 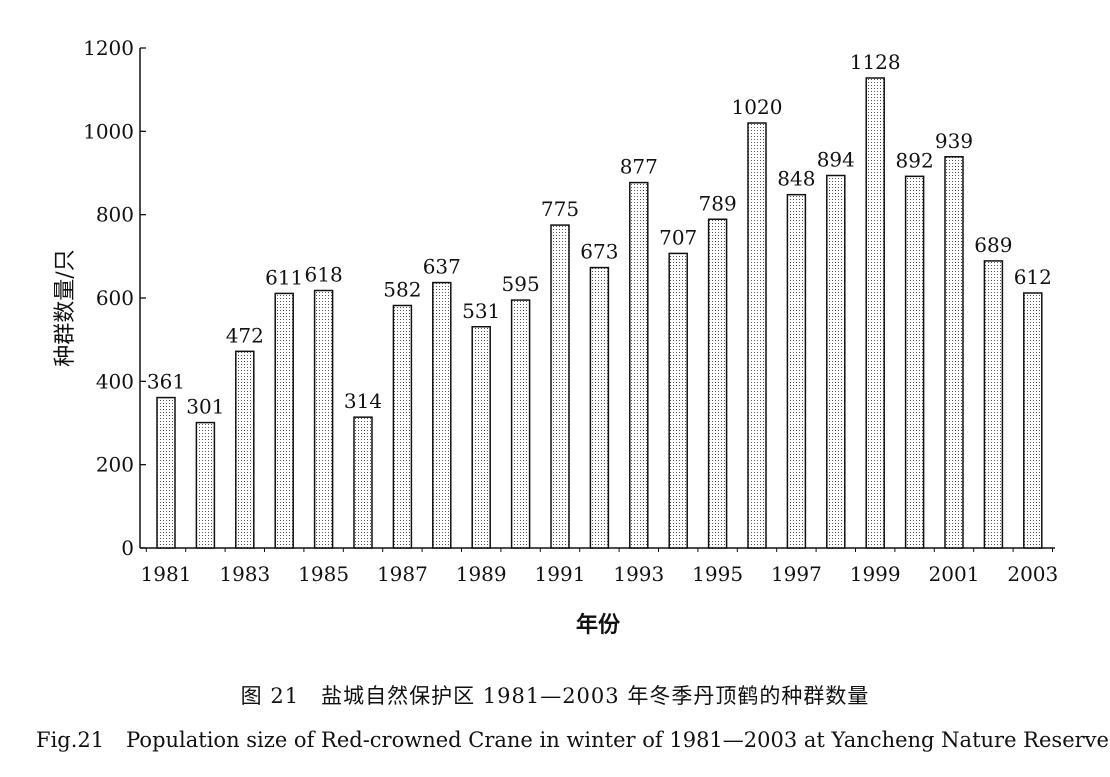 What do you see at coordinates (875, 574) in the screenshot?
I see `x-tick-label: 1999` at bounding box center [875, 574].